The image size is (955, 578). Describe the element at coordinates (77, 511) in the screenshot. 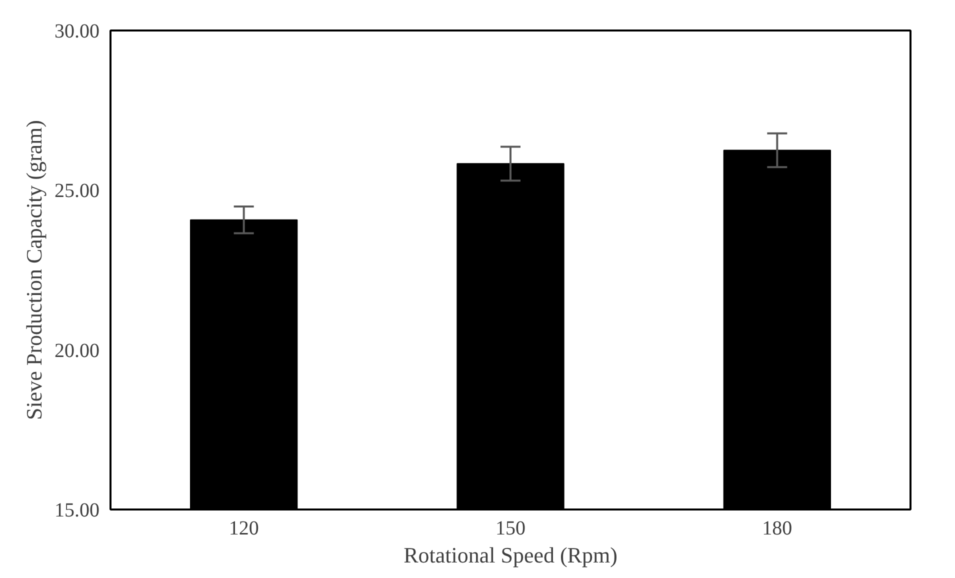

I see `y-tick-label: 15.00` at that location.